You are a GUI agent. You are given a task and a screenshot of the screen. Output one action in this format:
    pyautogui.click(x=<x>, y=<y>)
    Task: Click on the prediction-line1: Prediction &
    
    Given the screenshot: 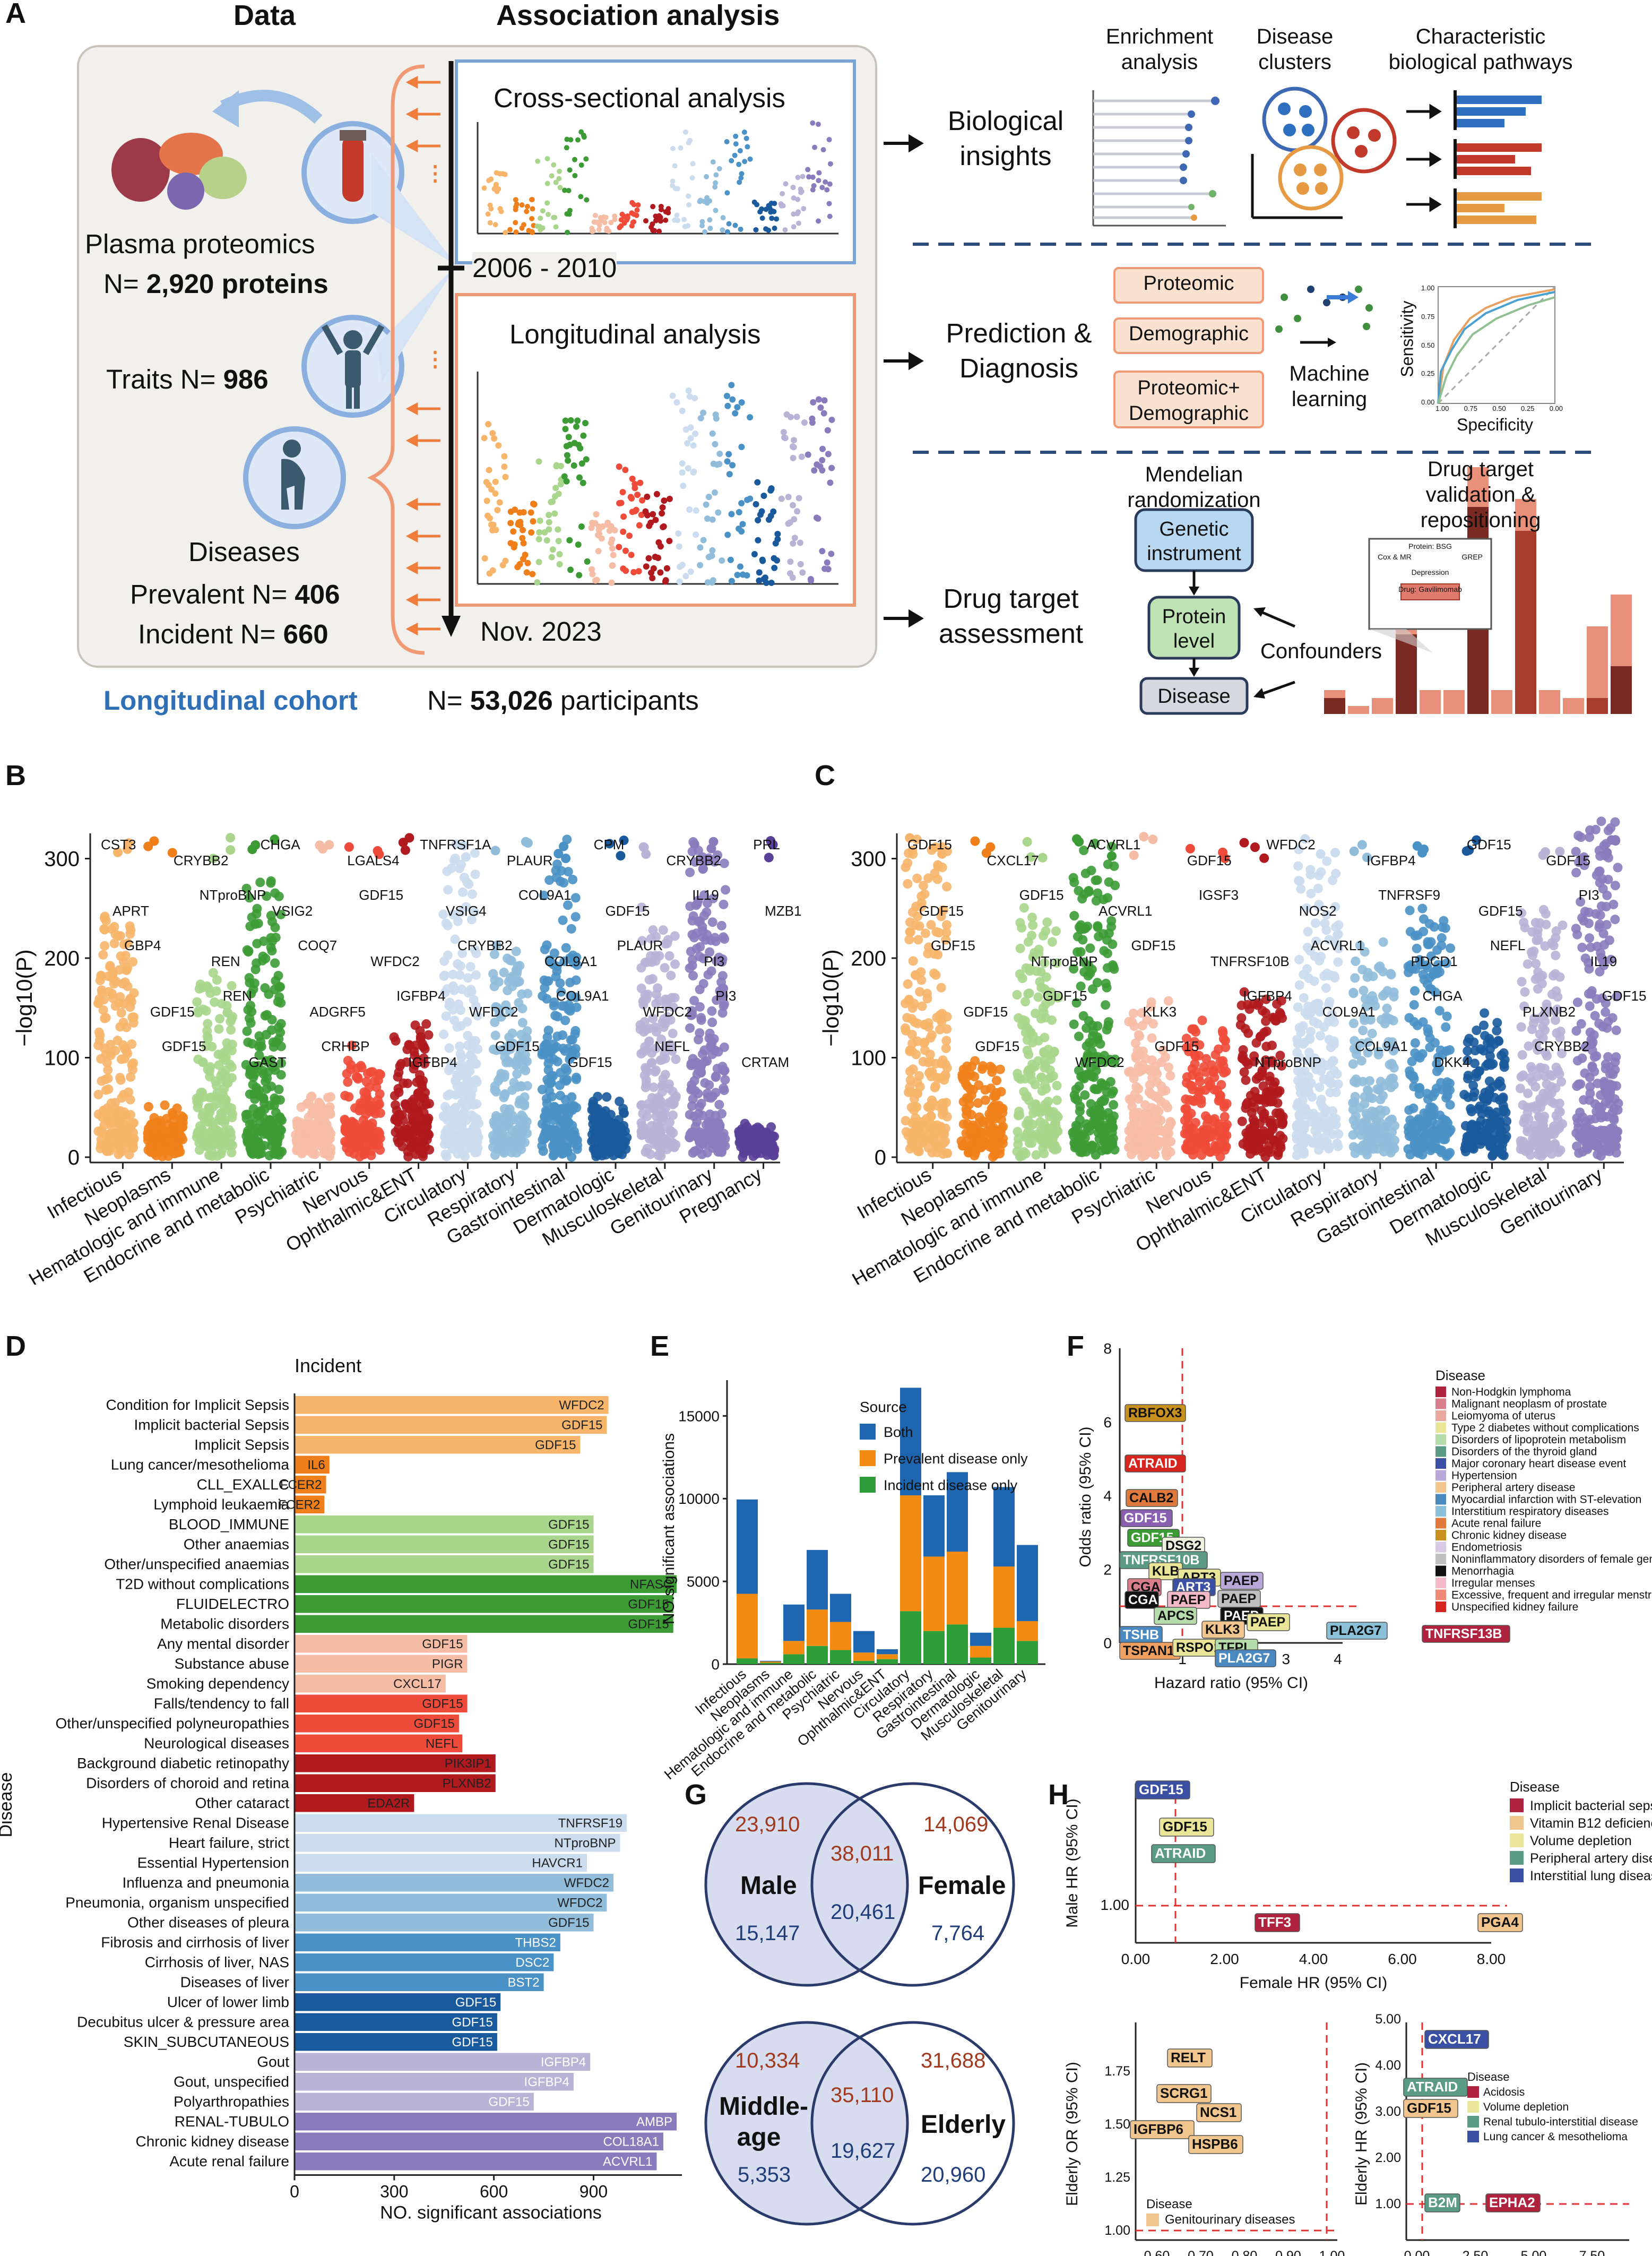 What is the action you would take?
    pyautogui.click(x=1019, y=333)
    